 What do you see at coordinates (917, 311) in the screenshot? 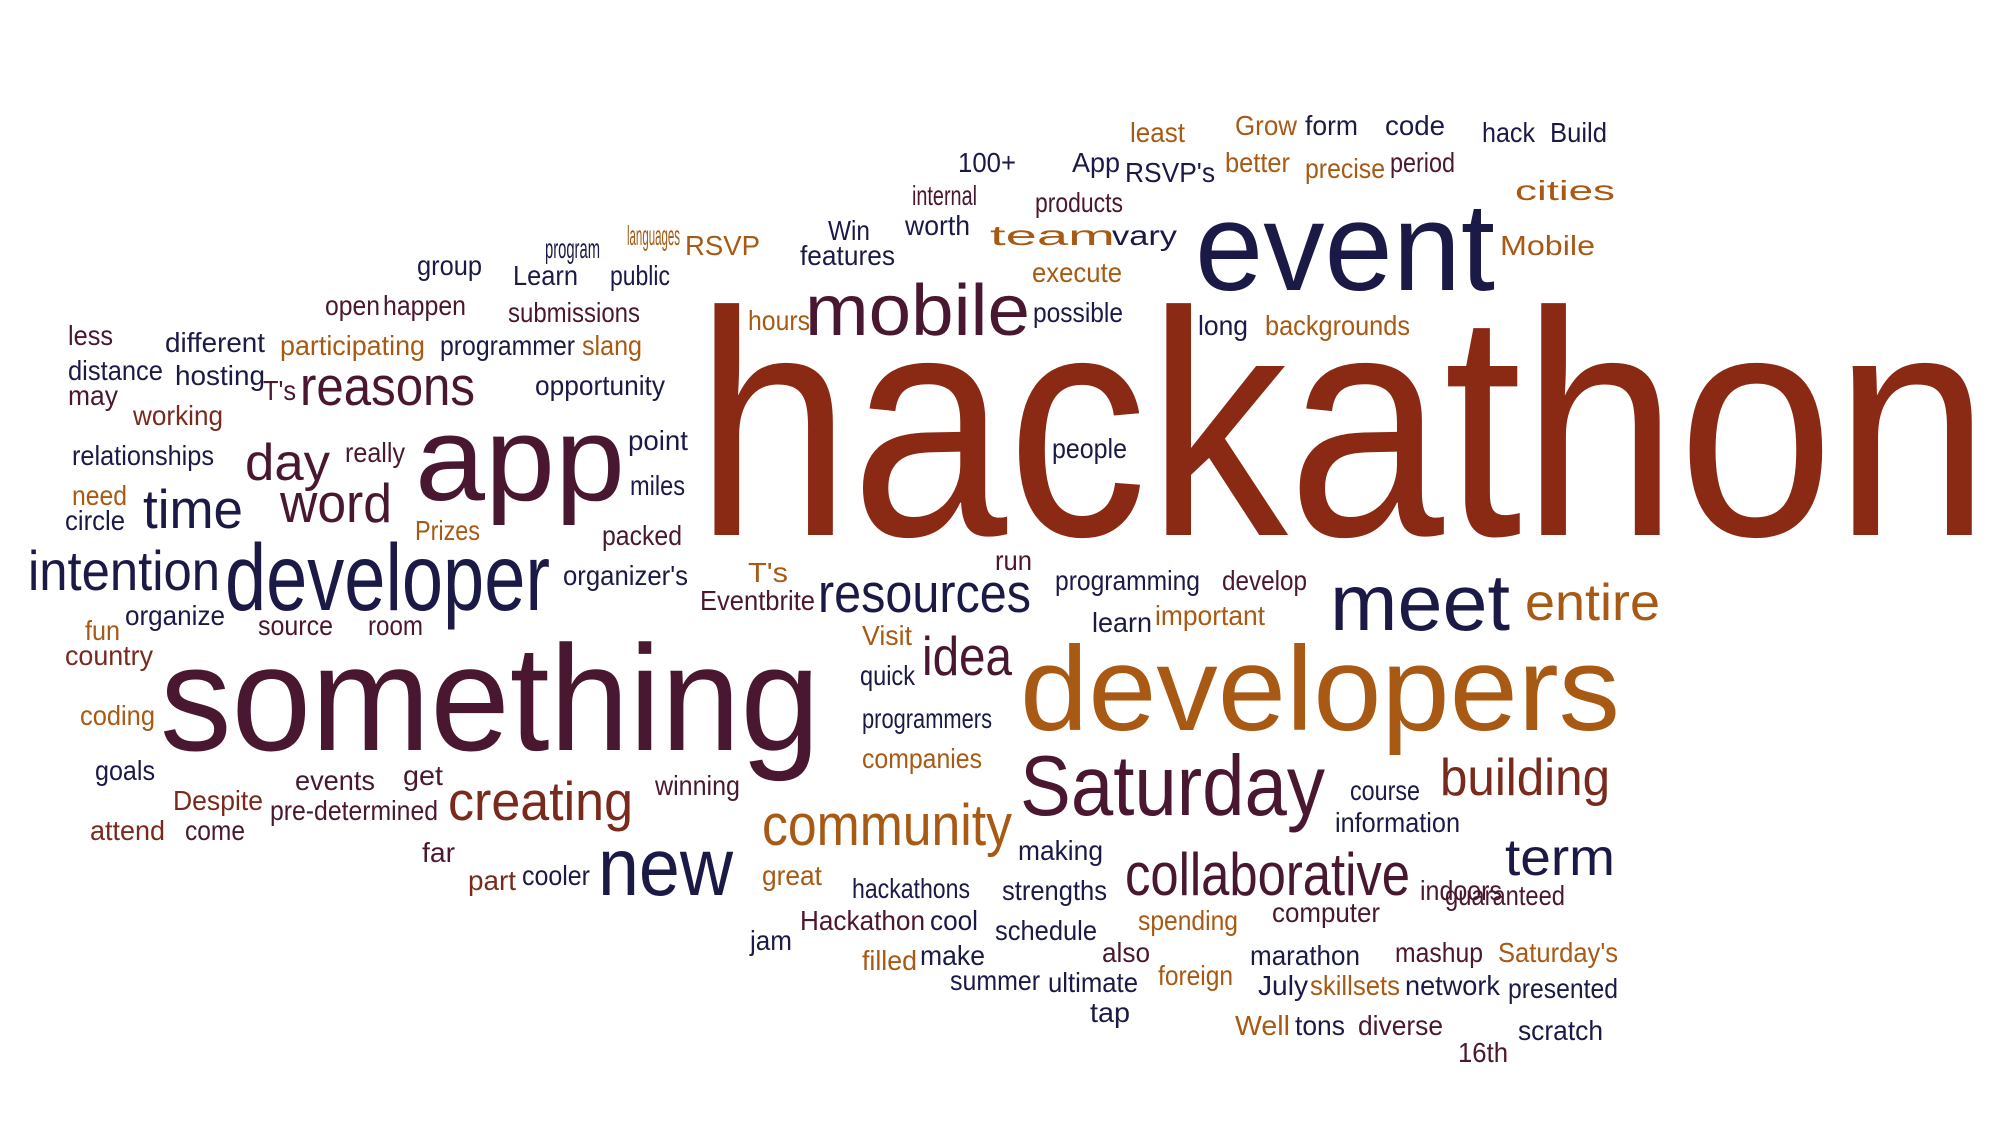
I see `word-mobile: mobile` at bounding box center [917, 311].